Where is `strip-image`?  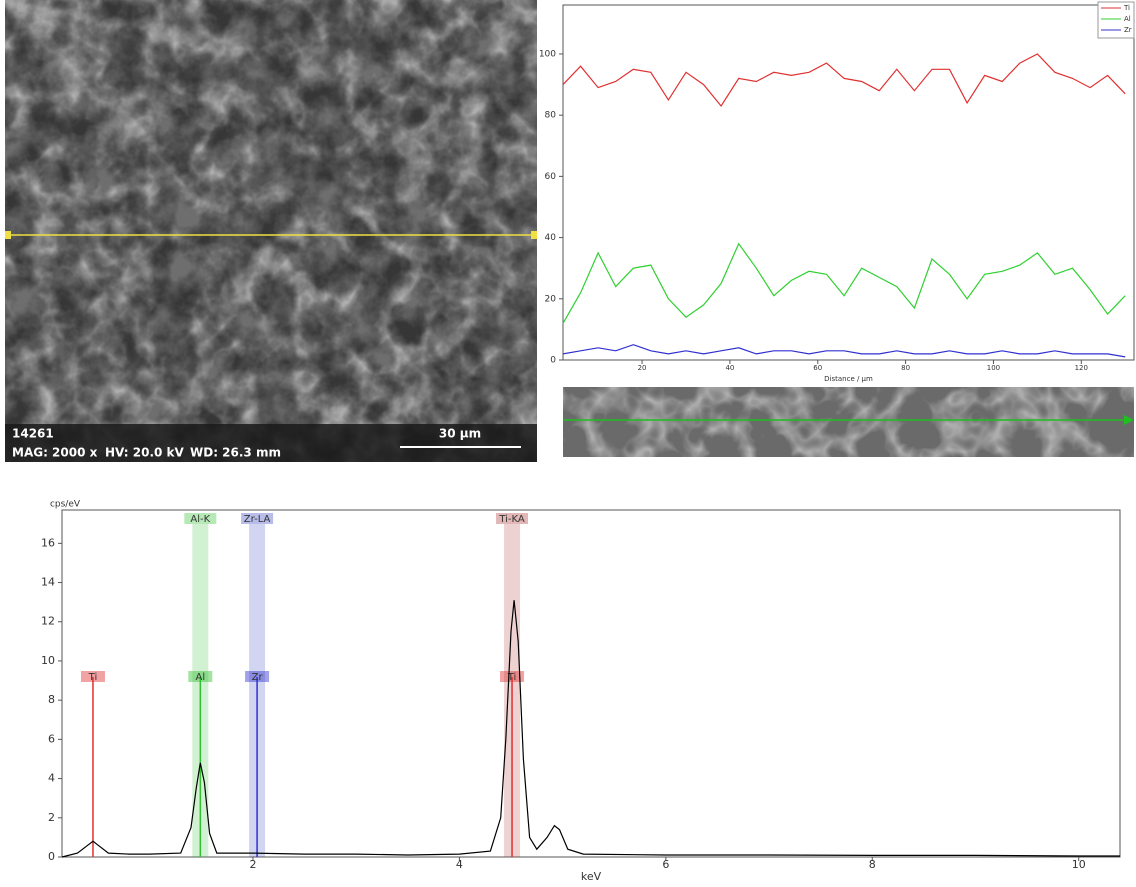 strip-image is located at coordinates (848, 422).